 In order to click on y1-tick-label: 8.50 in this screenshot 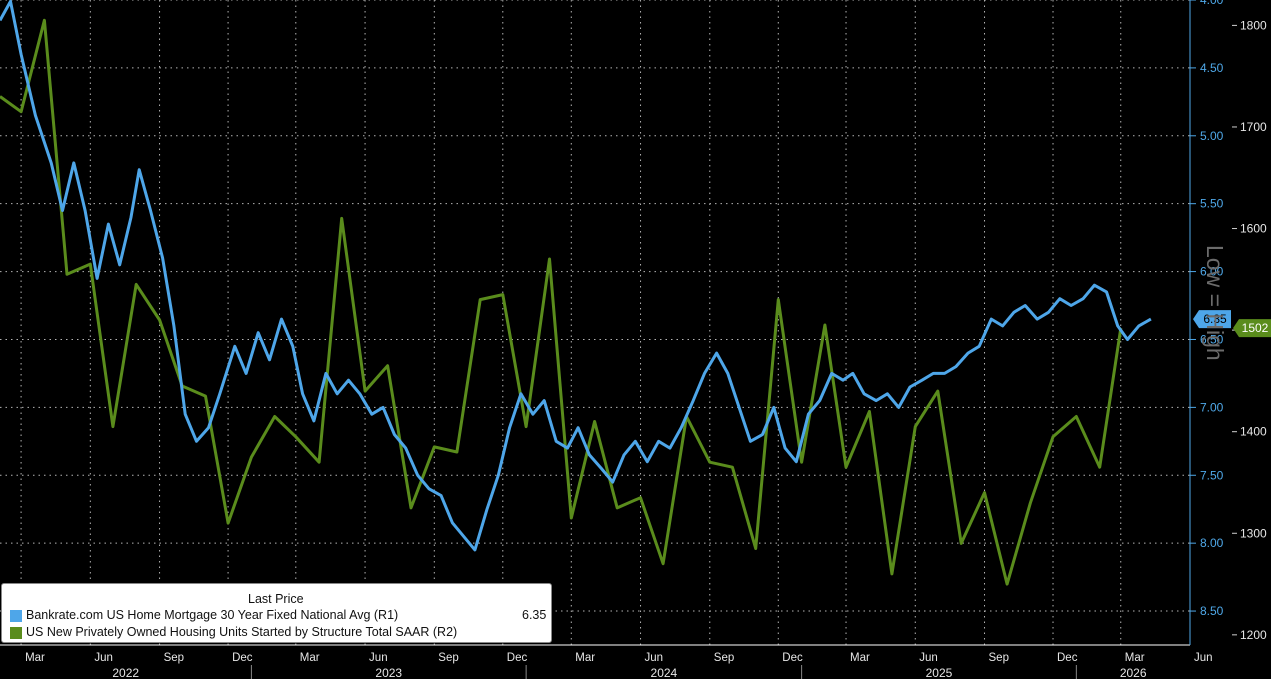, I will do `click(1212, 611)`.